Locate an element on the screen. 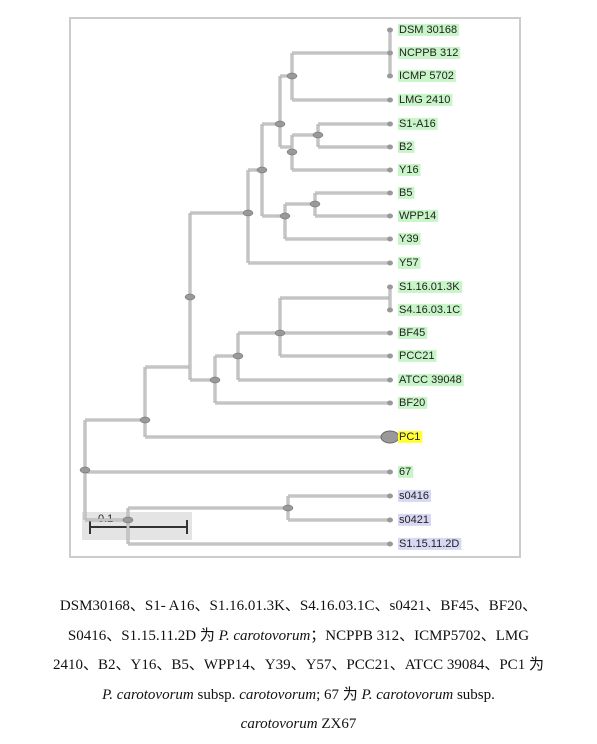 This screenshot has height=744, width=597. leaf-label: S1.15.11.2D is located at coordinates (429, 544).